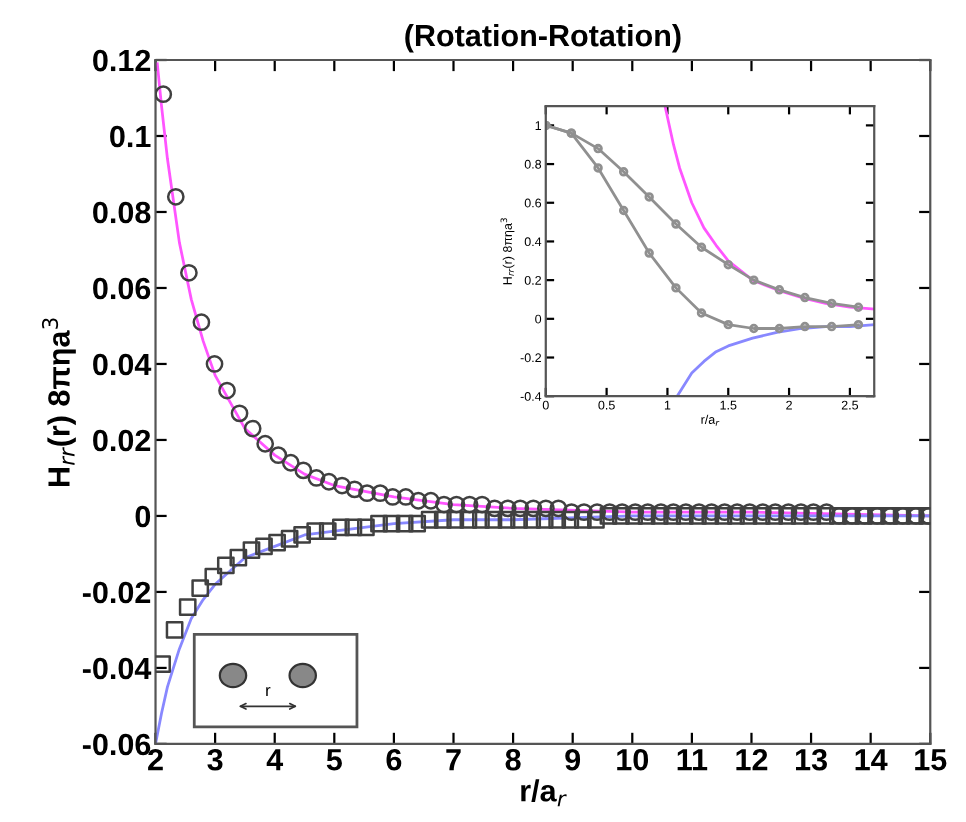 Image resolution: width=966 pixels, height=822 pixels. I want to click on x-tick-label: 11, so click(692, 760).